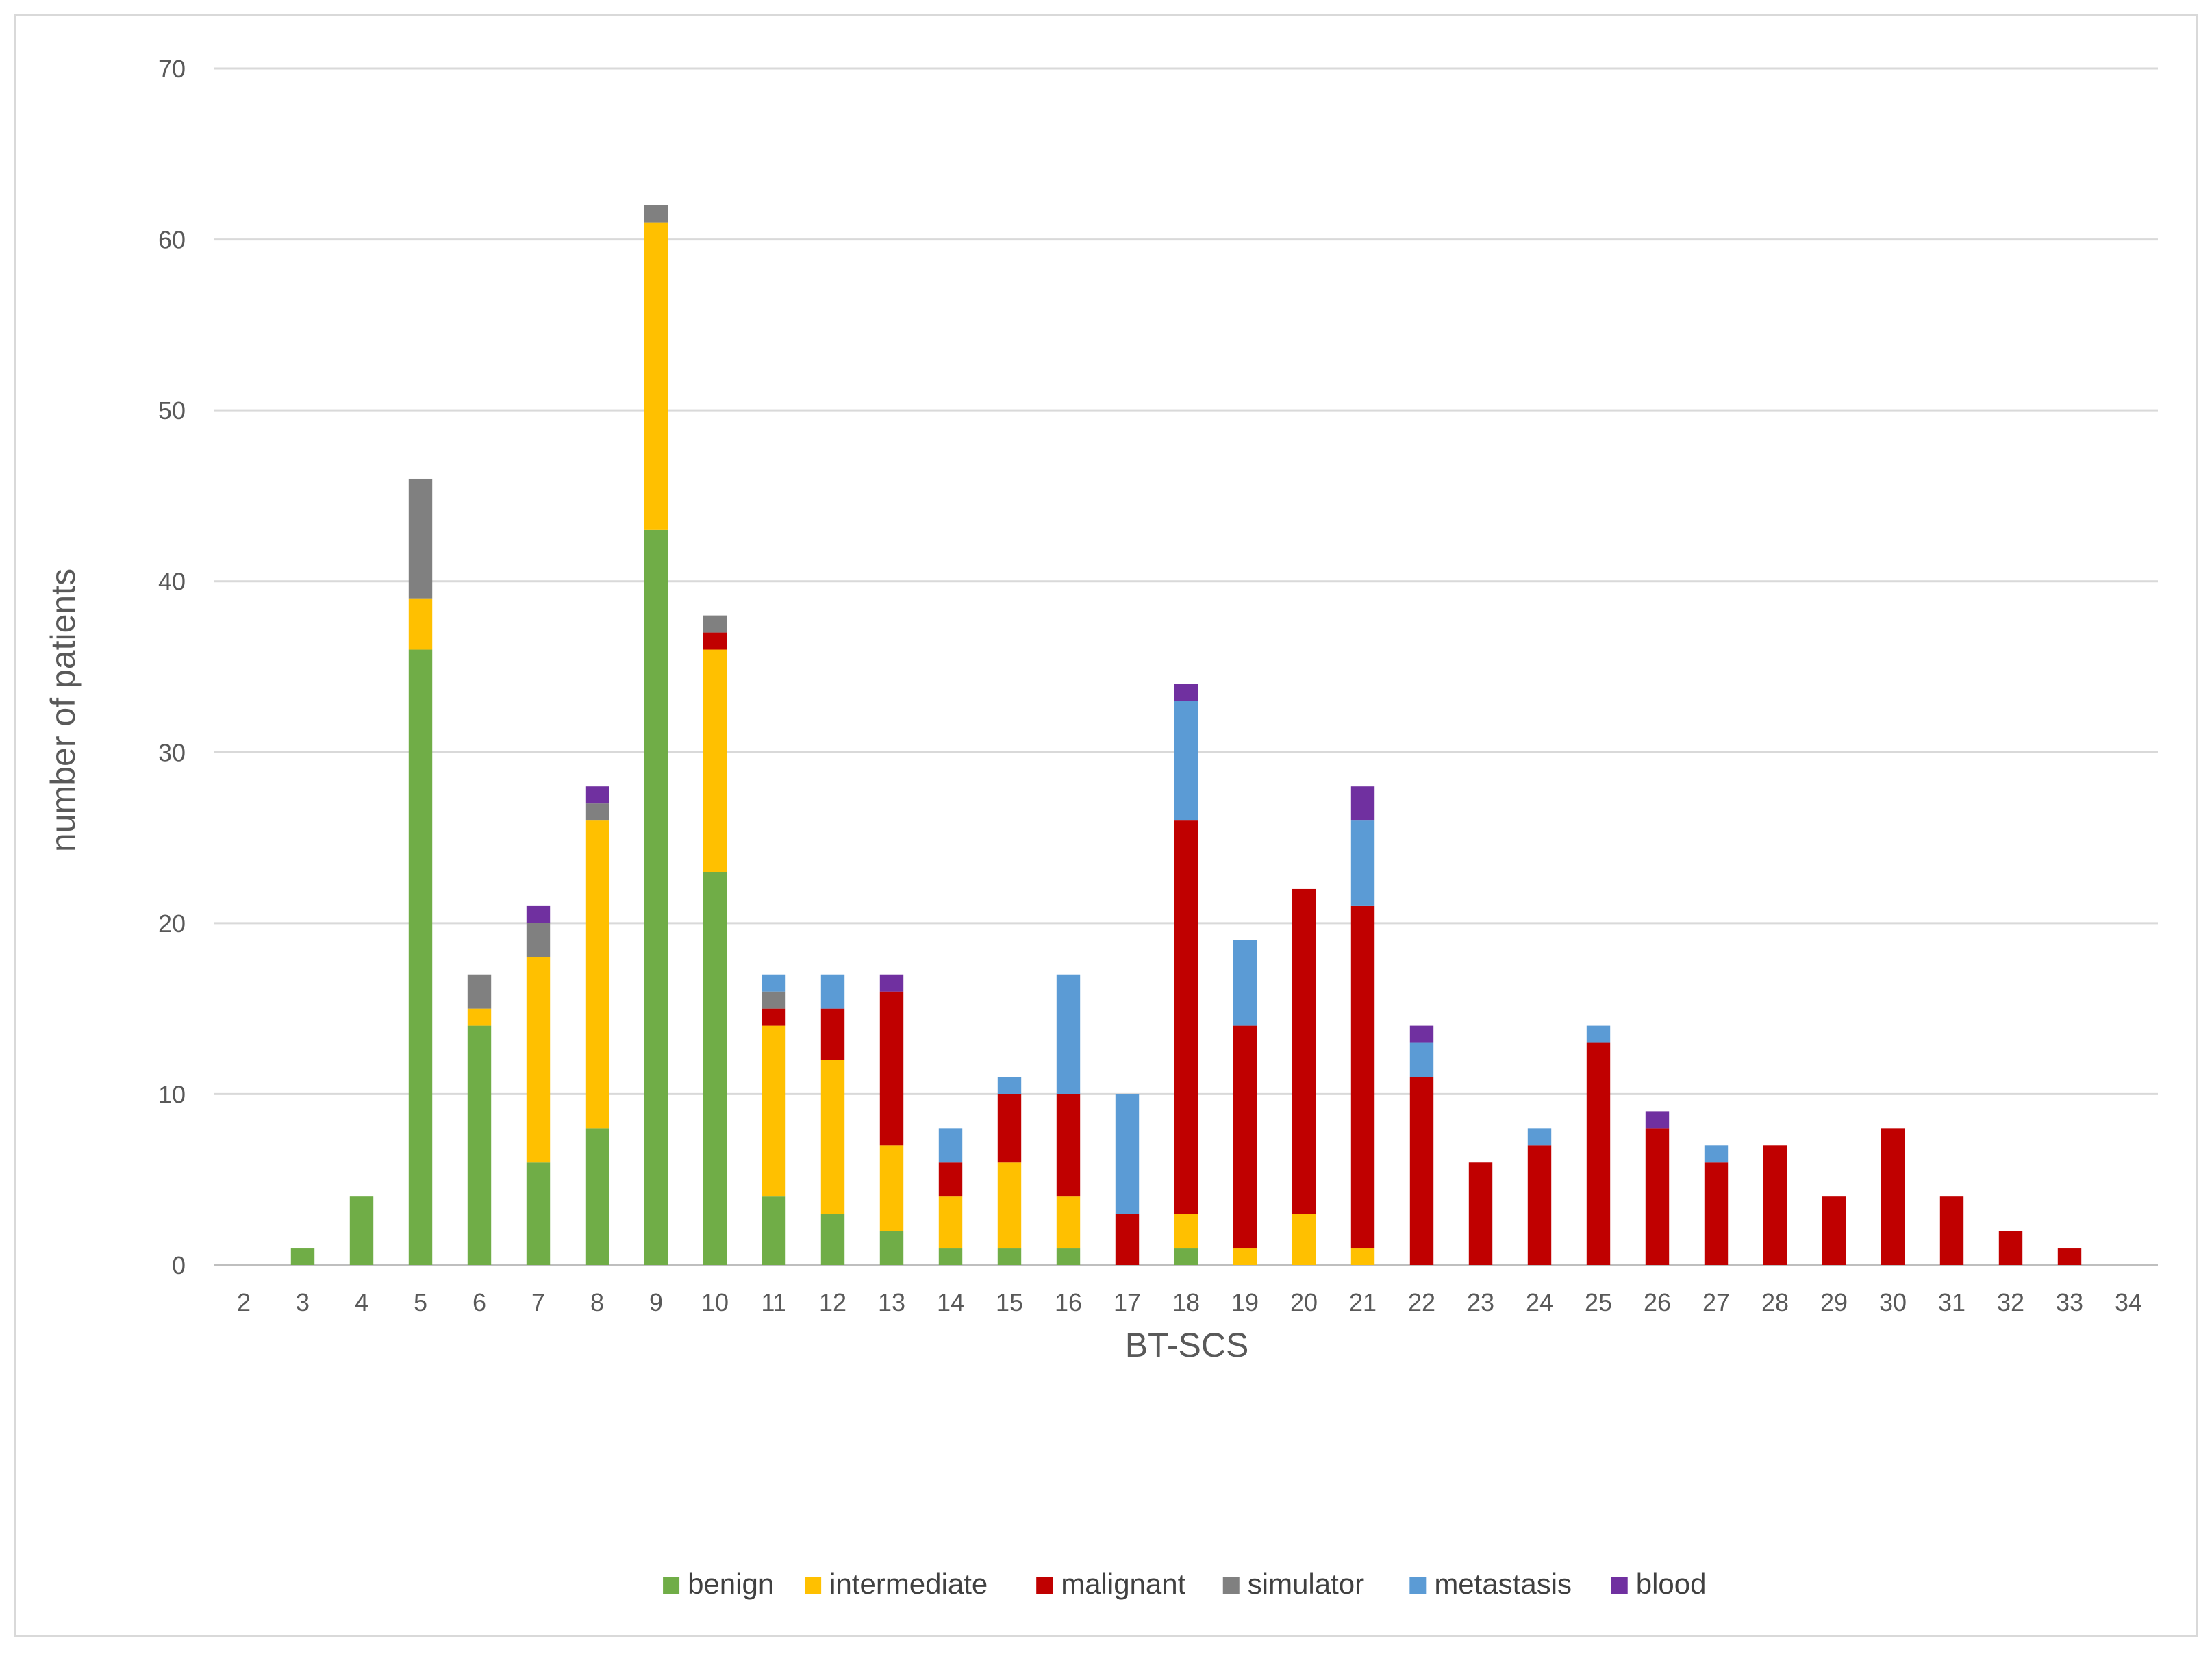 This screenshot has height=1654, width=2212. Describe the element at coordinates (1044, 1585) in the screenshot. I see `legend-swatch-malignant` at that location.